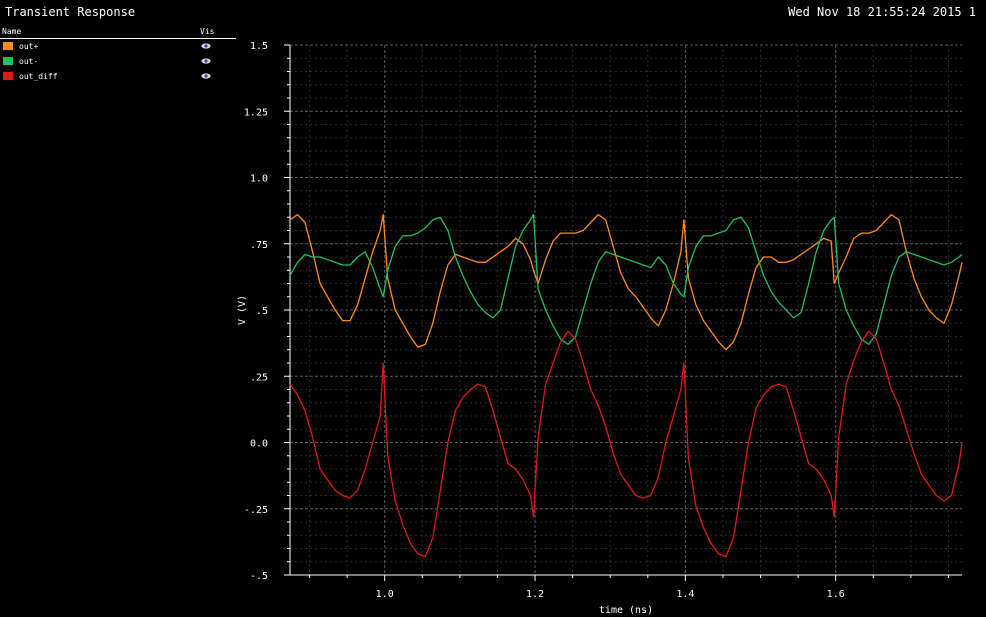  Describe the element at coordinates (259, 245) in the screenshot. I see `y-tick-label: .75` at that location.